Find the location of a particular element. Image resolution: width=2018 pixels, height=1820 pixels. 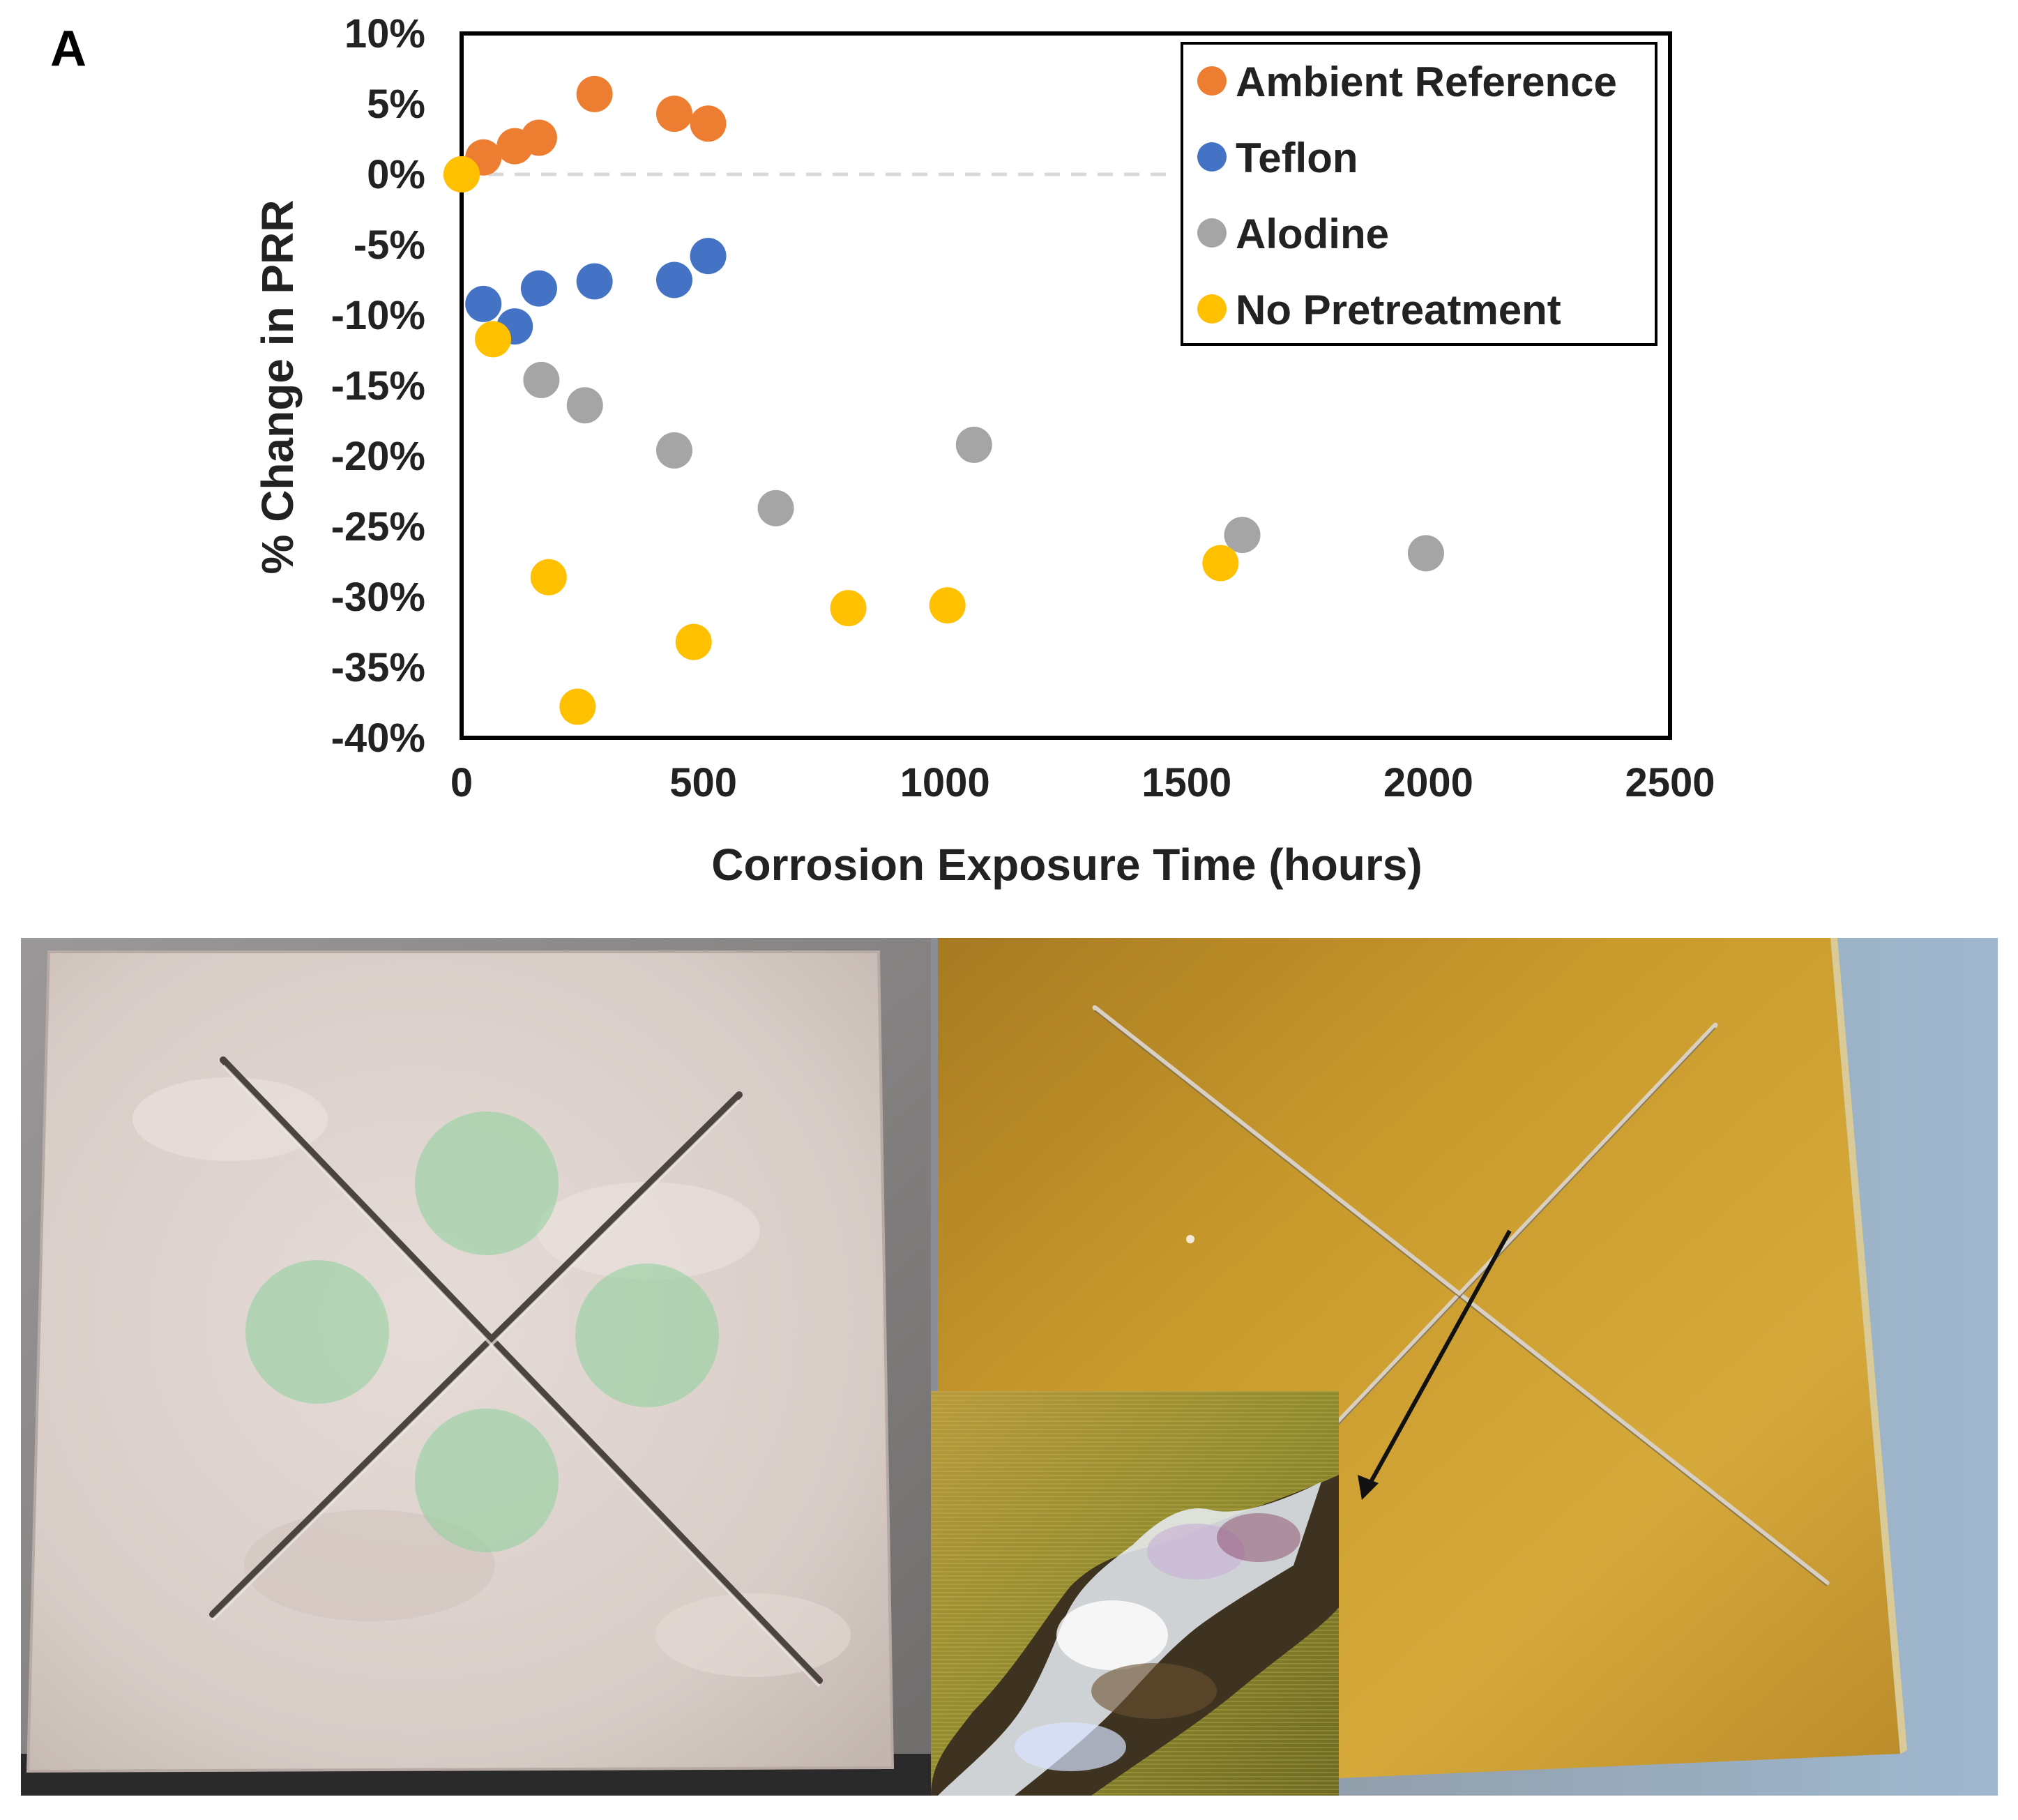

y-axis-ticks: 10% 5% 0% -5% -10% -15% -20% -25% -30% -35% -40% is located at coordinates (378, 386).